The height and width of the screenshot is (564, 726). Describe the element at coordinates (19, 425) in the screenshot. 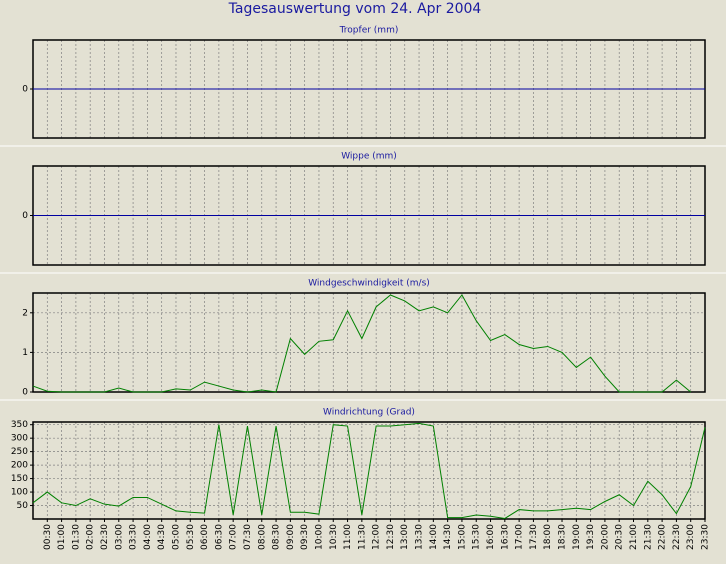

I see `y-tick-label: 350` at that location.